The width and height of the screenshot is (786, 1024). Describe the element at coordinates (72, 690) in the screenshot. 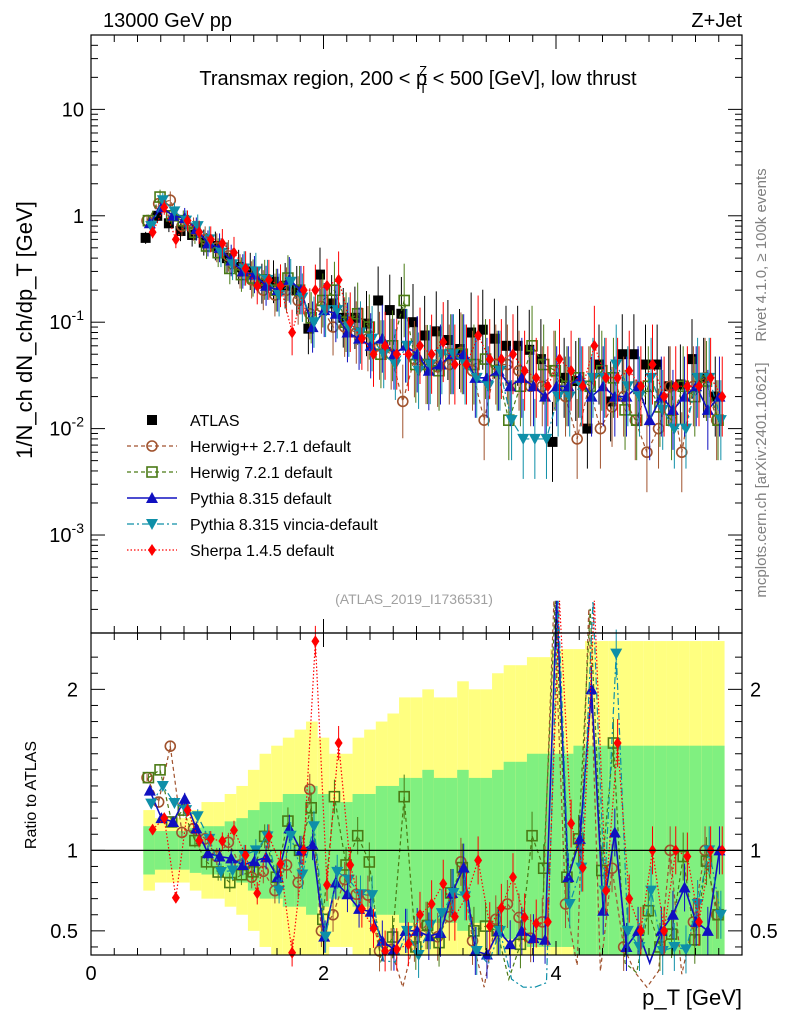

I see `ratio-tick-label-left: 2` at that location.